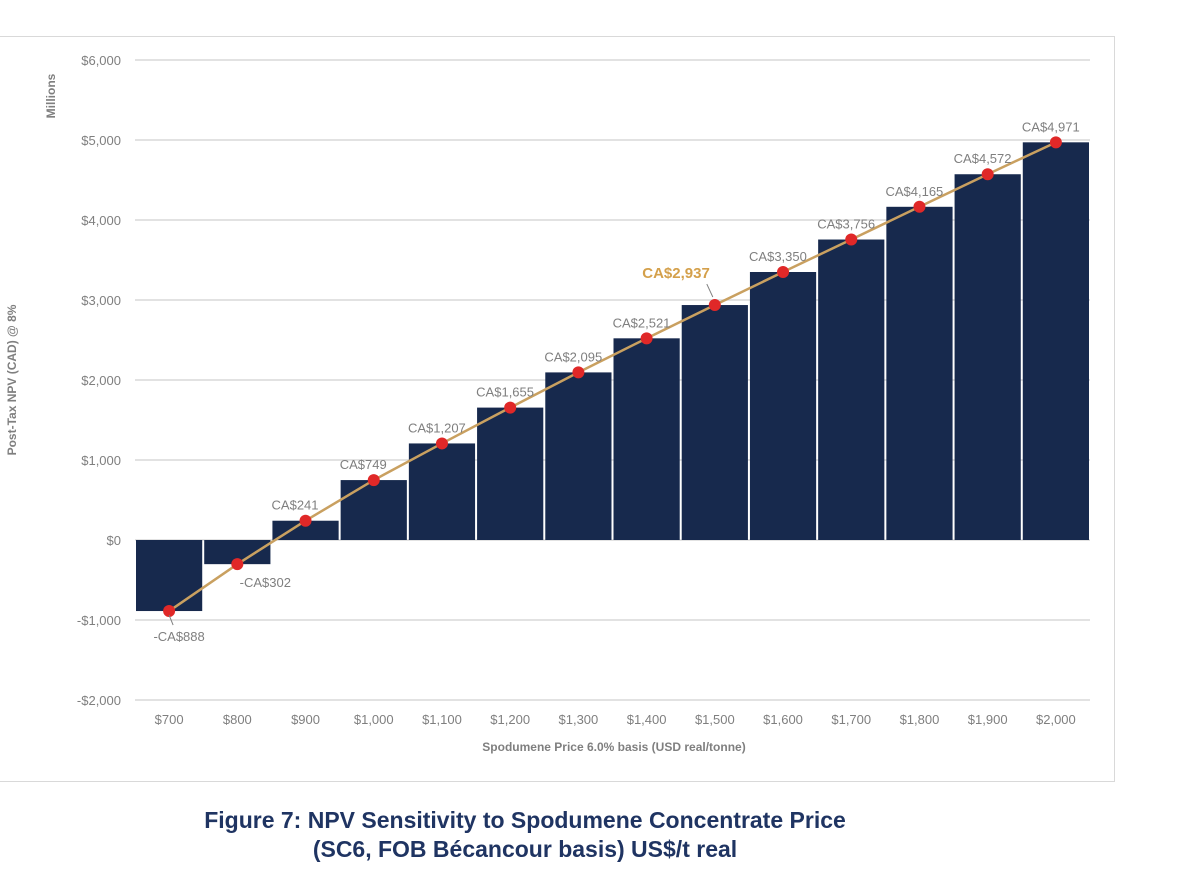 The image size is (1179, 894). What do you see at coordinates (778, 256) in the screenshot?
I see `data-label: CA$3,350` at bounding box center [778, 256].